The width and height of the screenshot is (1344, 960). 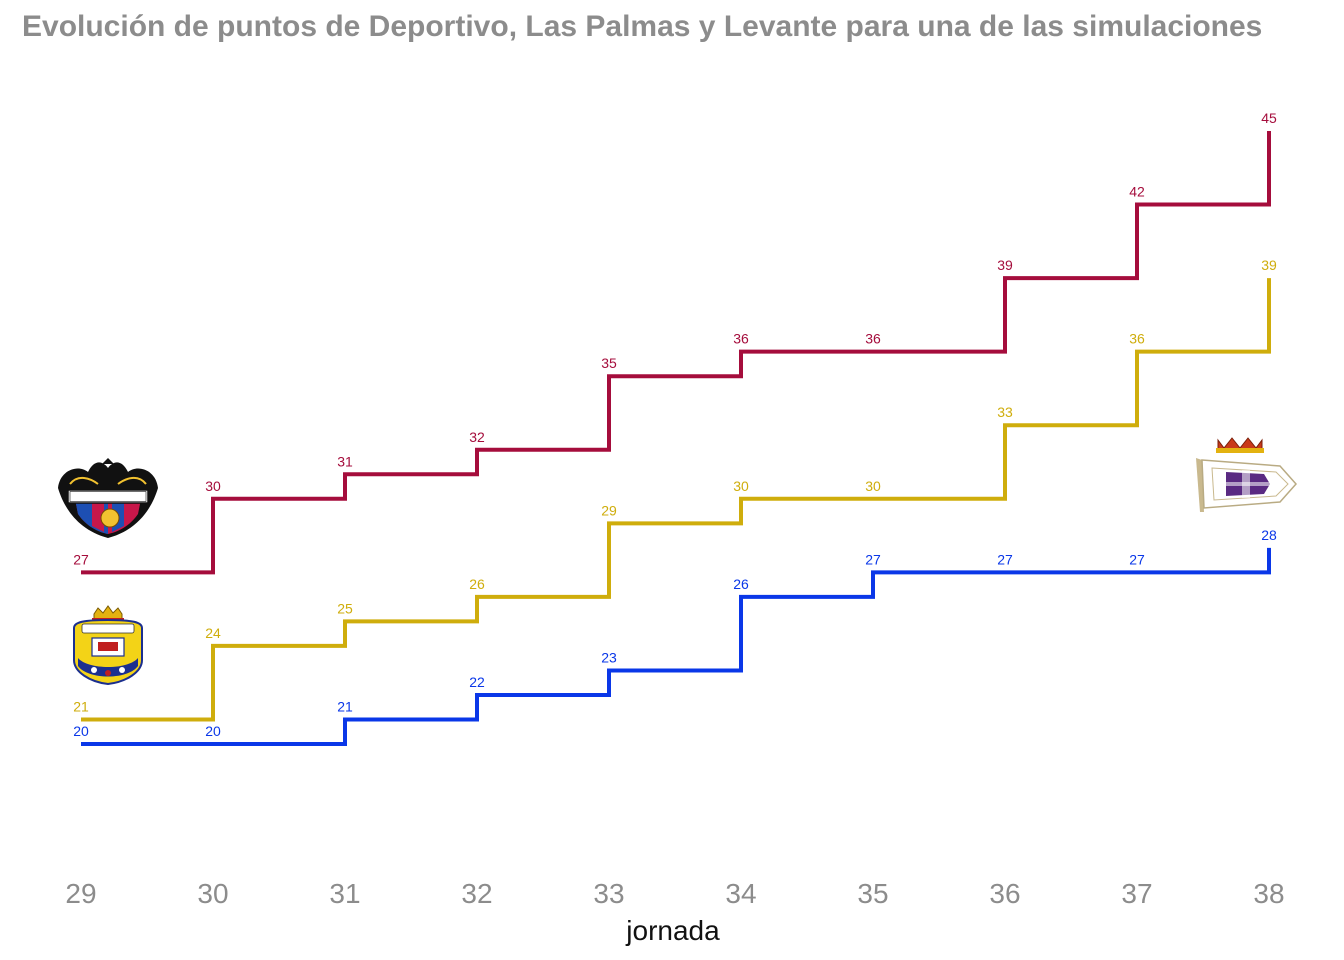 What do you see at coordinates (1269, 118) in the screenshot?
I see `data-label-levante: 45` at bounding box center [1269, 118].